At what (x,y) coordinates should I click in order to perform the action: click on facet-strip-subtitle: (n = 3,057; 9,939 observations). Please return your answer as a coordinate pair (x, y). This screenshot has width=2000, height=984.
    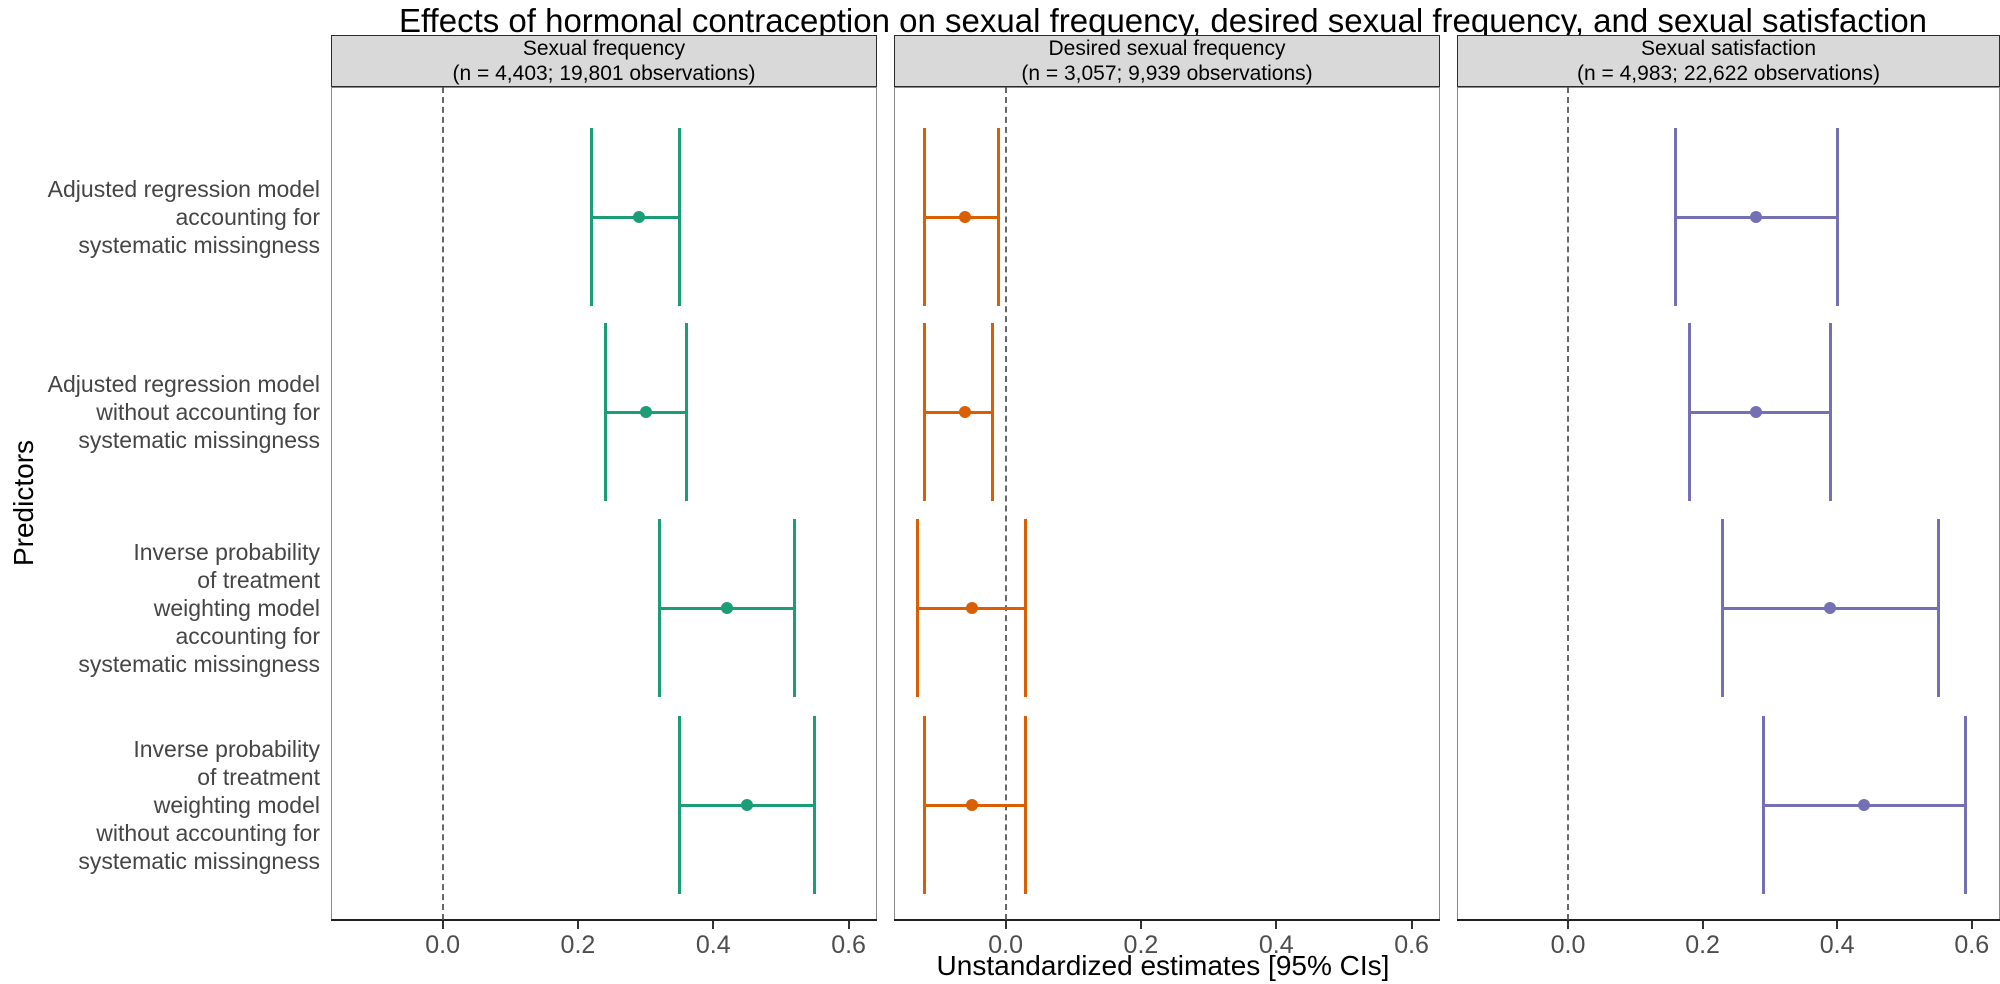
    Looking at the image, I should click on (1167, 73).